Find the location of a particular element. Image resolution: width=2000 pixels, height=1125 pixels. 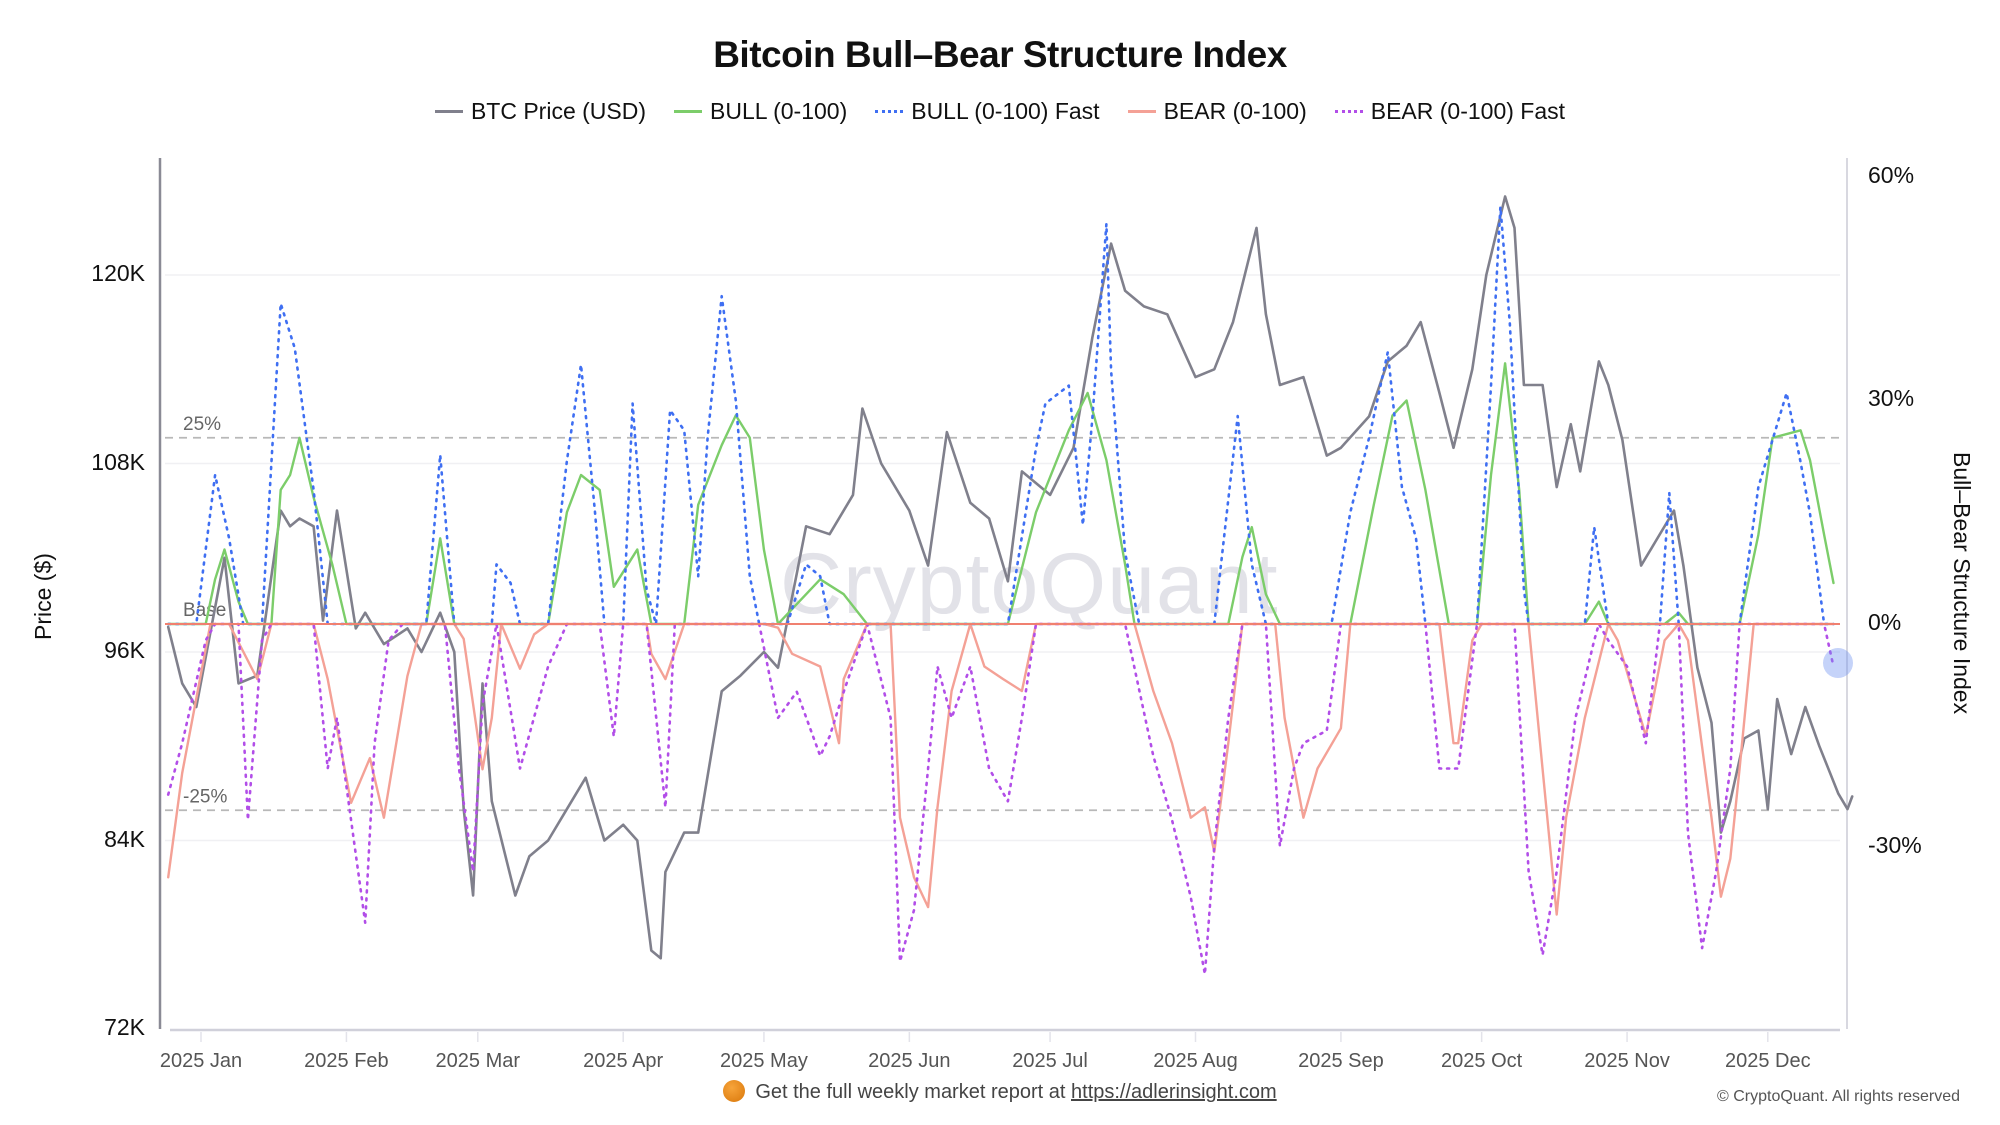

y2-tick-label: 30% is located at coordinates (1891, 398).